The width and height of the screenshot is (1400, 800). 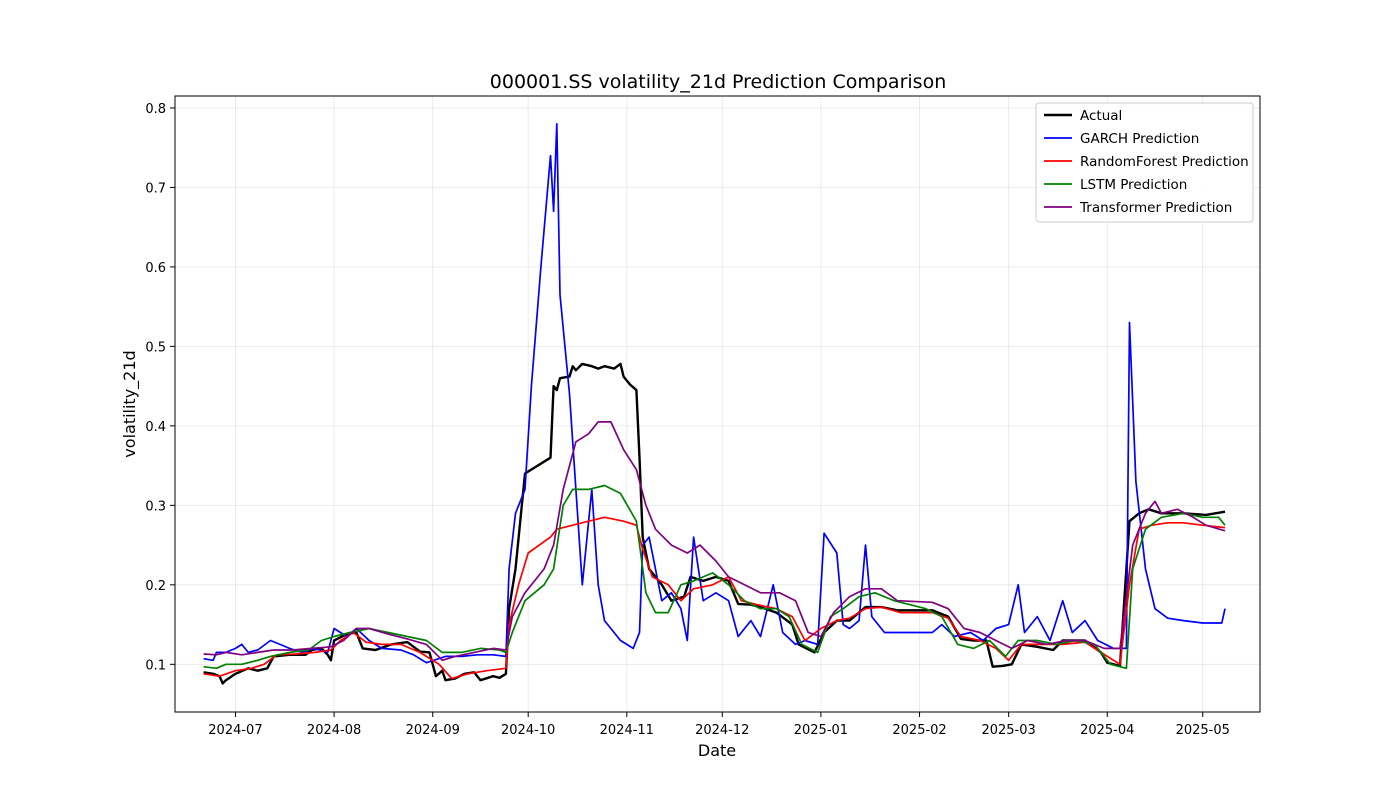 What do you see at coordinates (717, 750) in the screenshot?
I see `x-axis-label: Date` at bounding box center [717, 750].